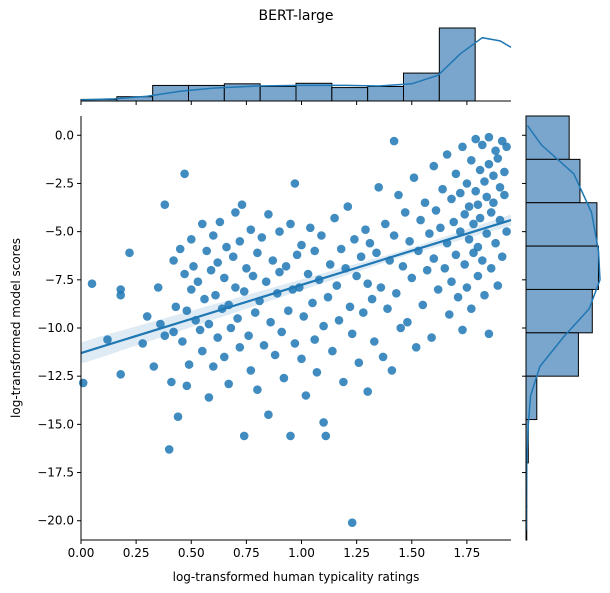 Image resolution: width=610 pixels, height=593 pixels. Describe the element at coordinates (411, 553) in the screenshot. I see `x-tick-label: 1.50` at that location.